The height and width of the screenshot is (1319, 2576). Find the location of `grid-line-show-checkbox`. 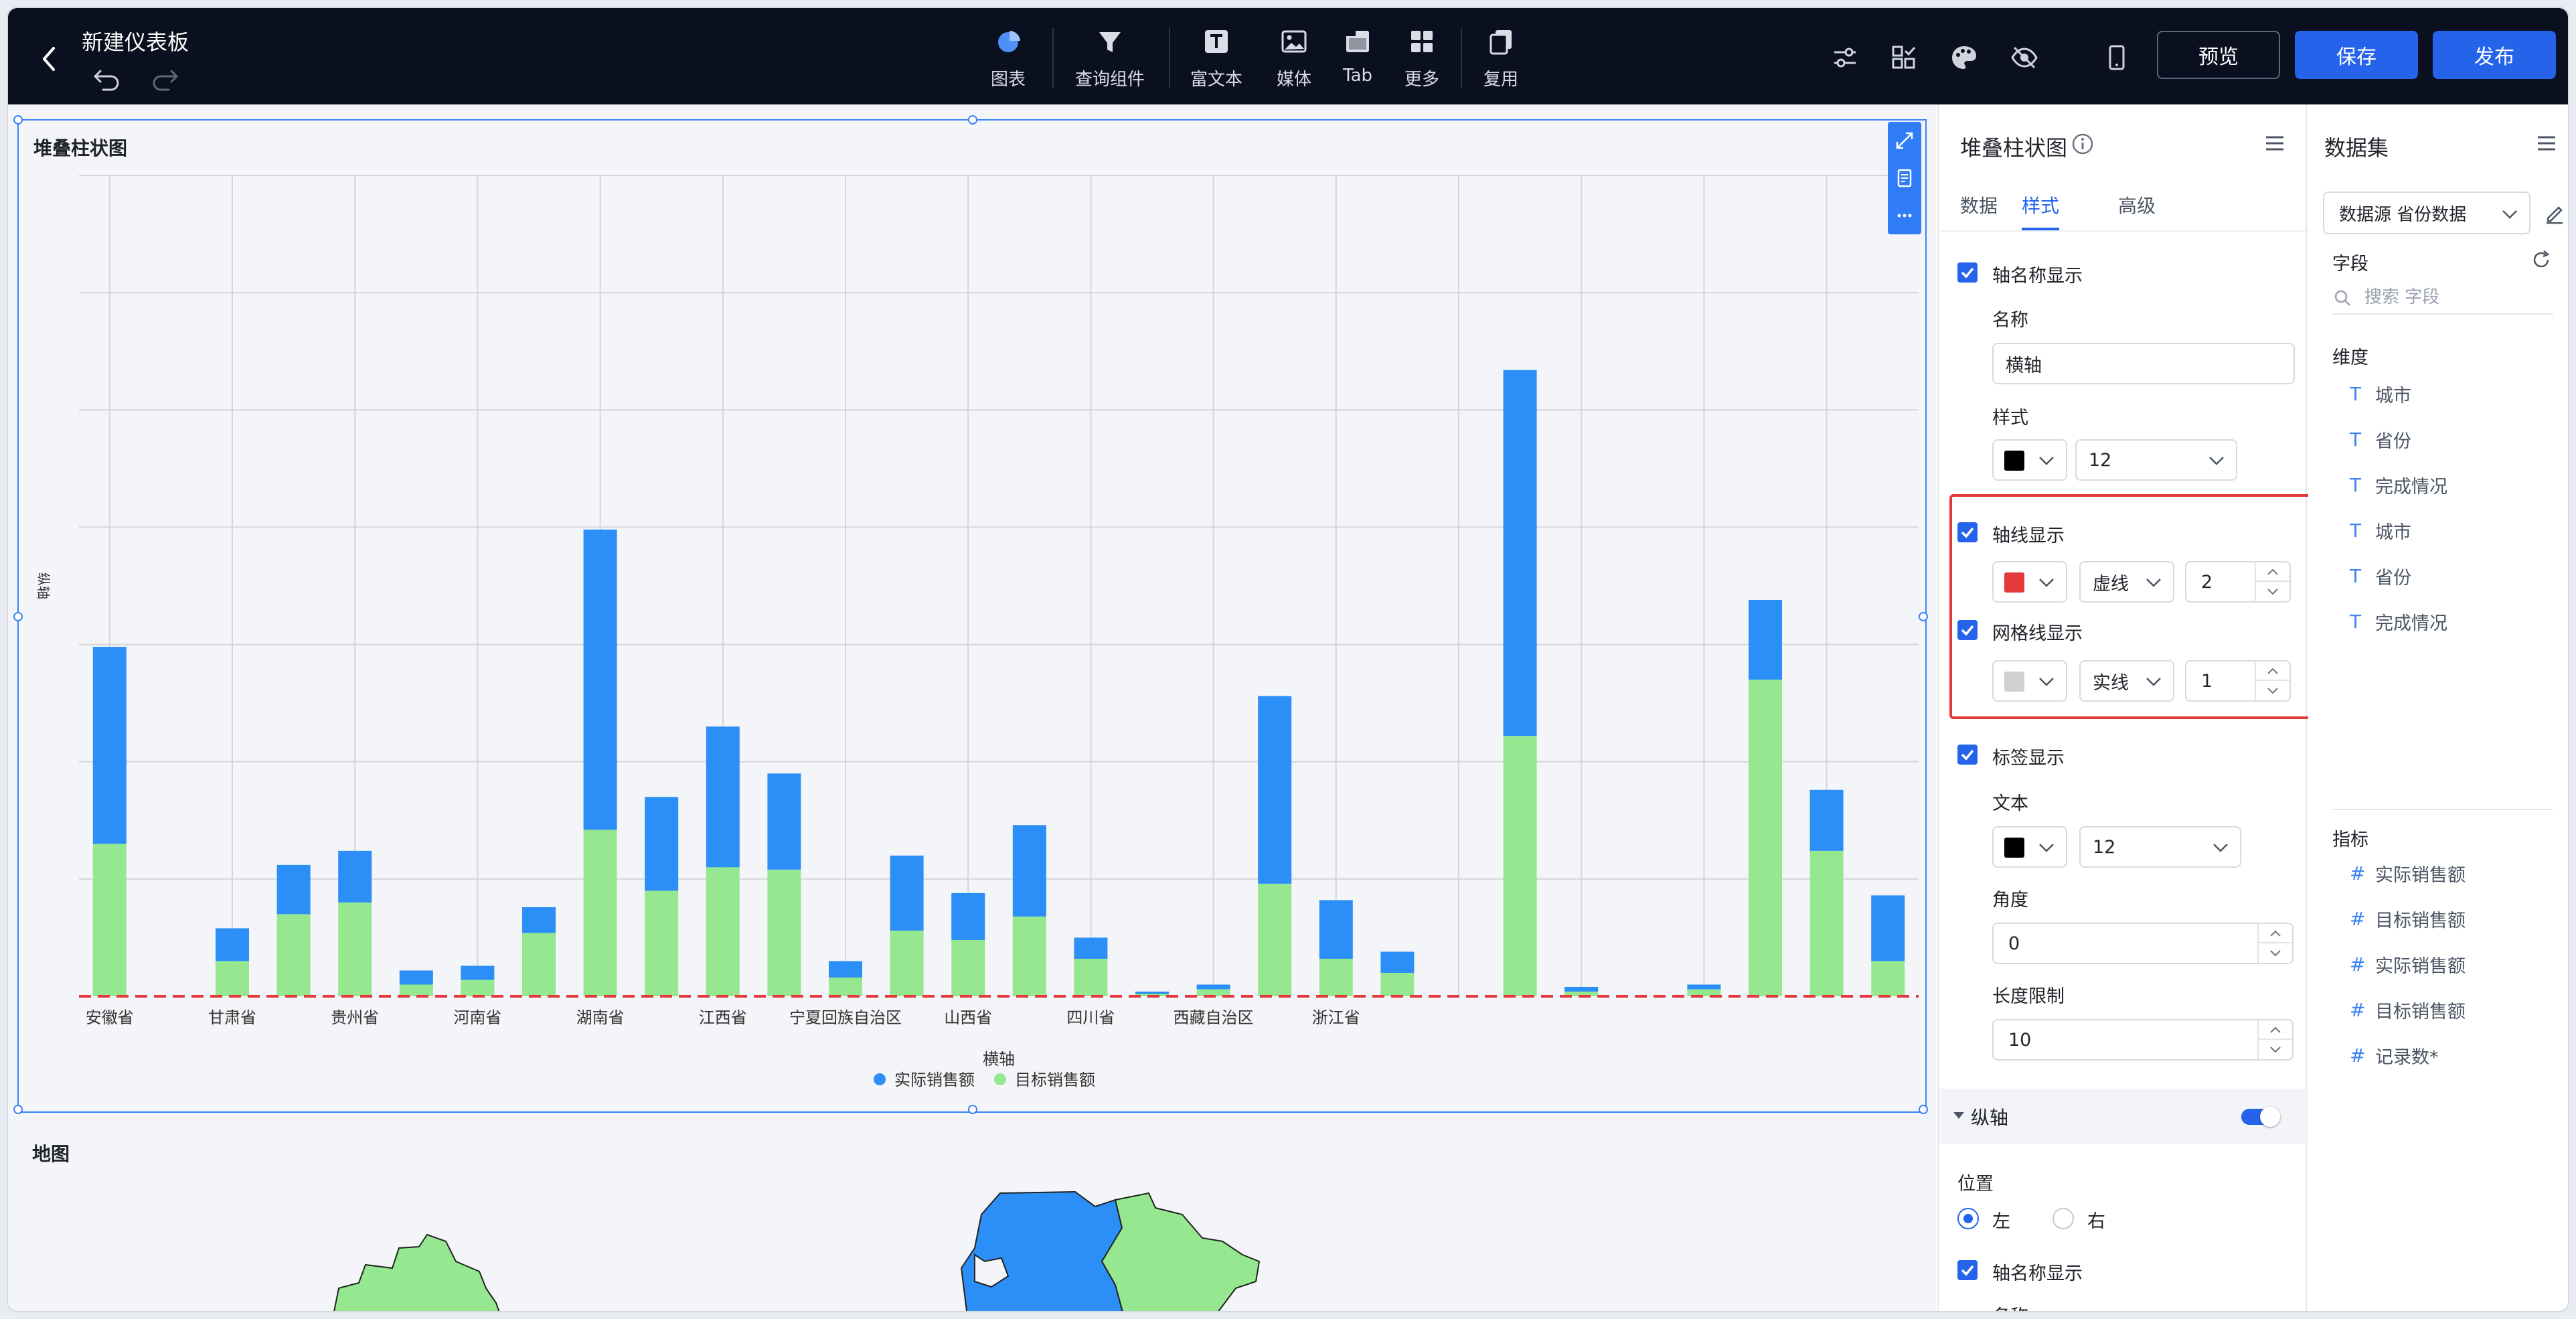

grid-line-show-checkbox is located at coordinates (1968, 630).